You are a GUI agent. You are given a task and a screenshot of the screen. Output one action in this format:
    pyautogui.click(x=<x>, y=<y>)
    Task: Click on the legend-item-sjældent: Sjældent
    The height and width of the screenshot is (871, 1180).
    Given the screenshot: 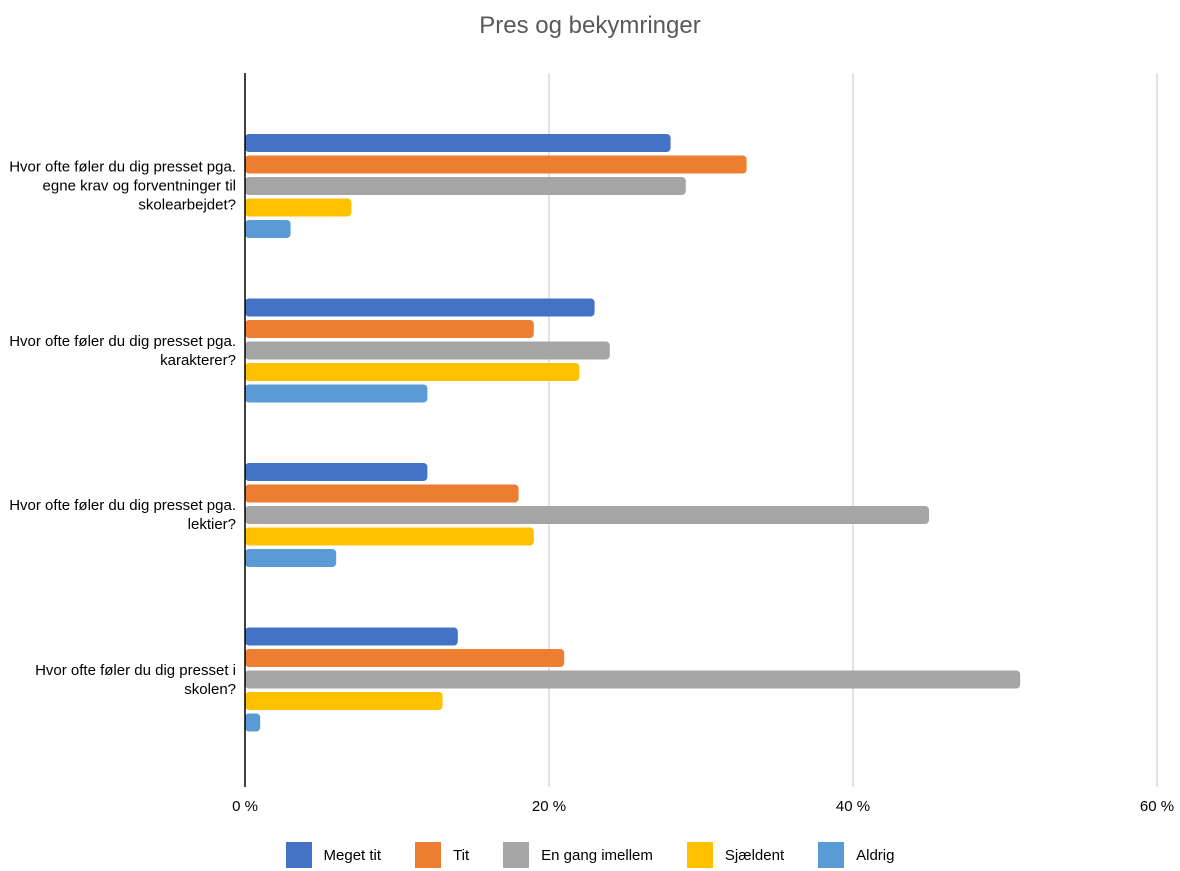 What is the action you would take?
    pyautogui.click(x=735, y=855)
    